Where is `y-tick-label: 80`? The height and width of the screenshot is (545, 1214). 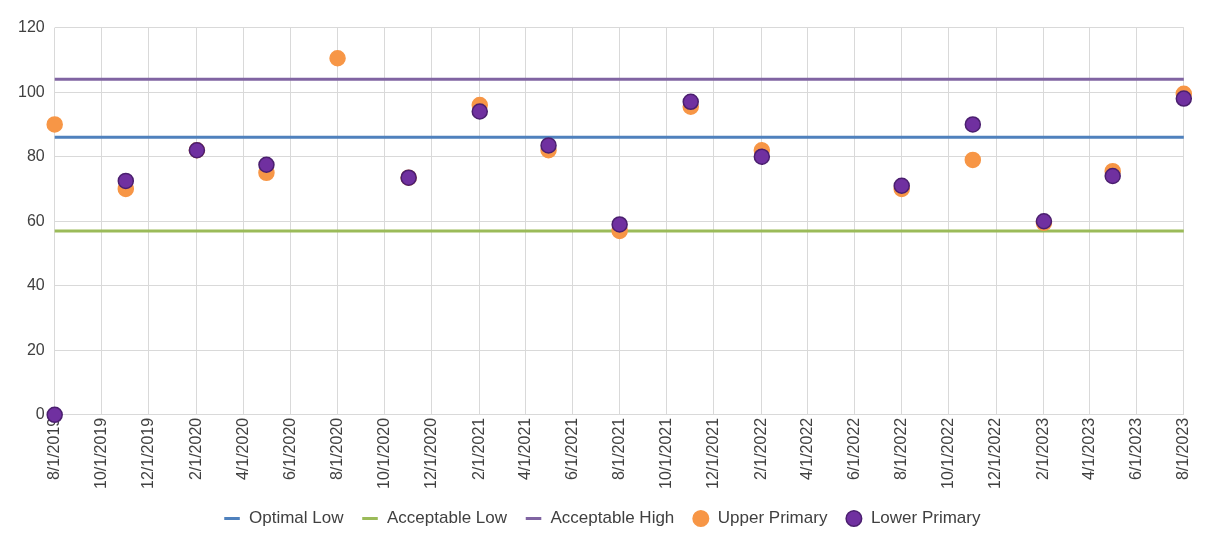
y-tick-label: 80 is located at coordinates (35, 156).